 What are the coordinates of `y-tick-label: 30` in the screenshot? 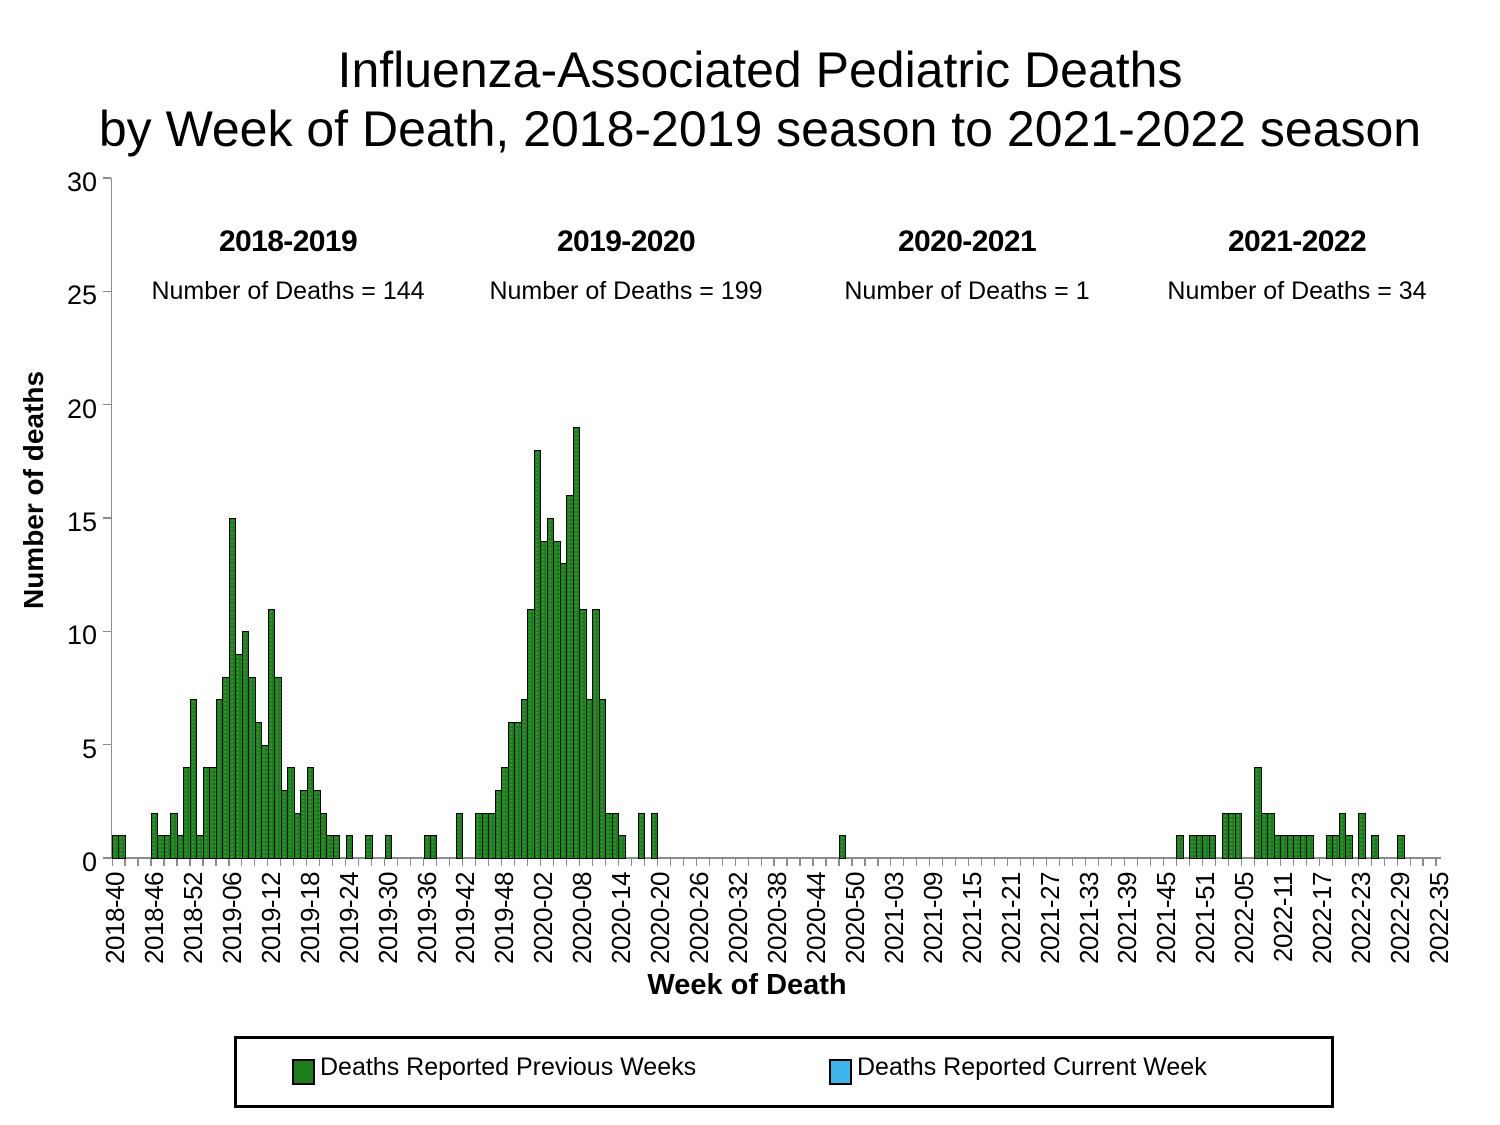 It's located at (81, 182).